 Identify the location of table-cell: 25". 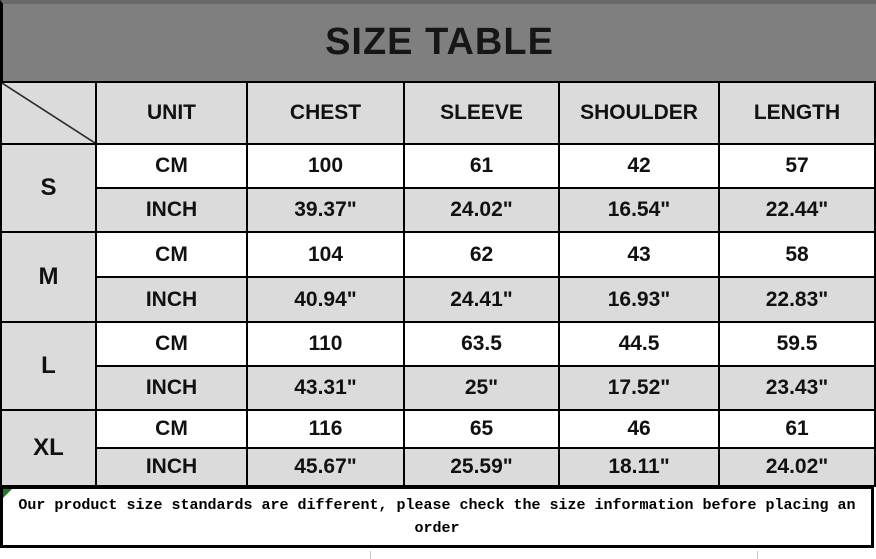
(481, 388).